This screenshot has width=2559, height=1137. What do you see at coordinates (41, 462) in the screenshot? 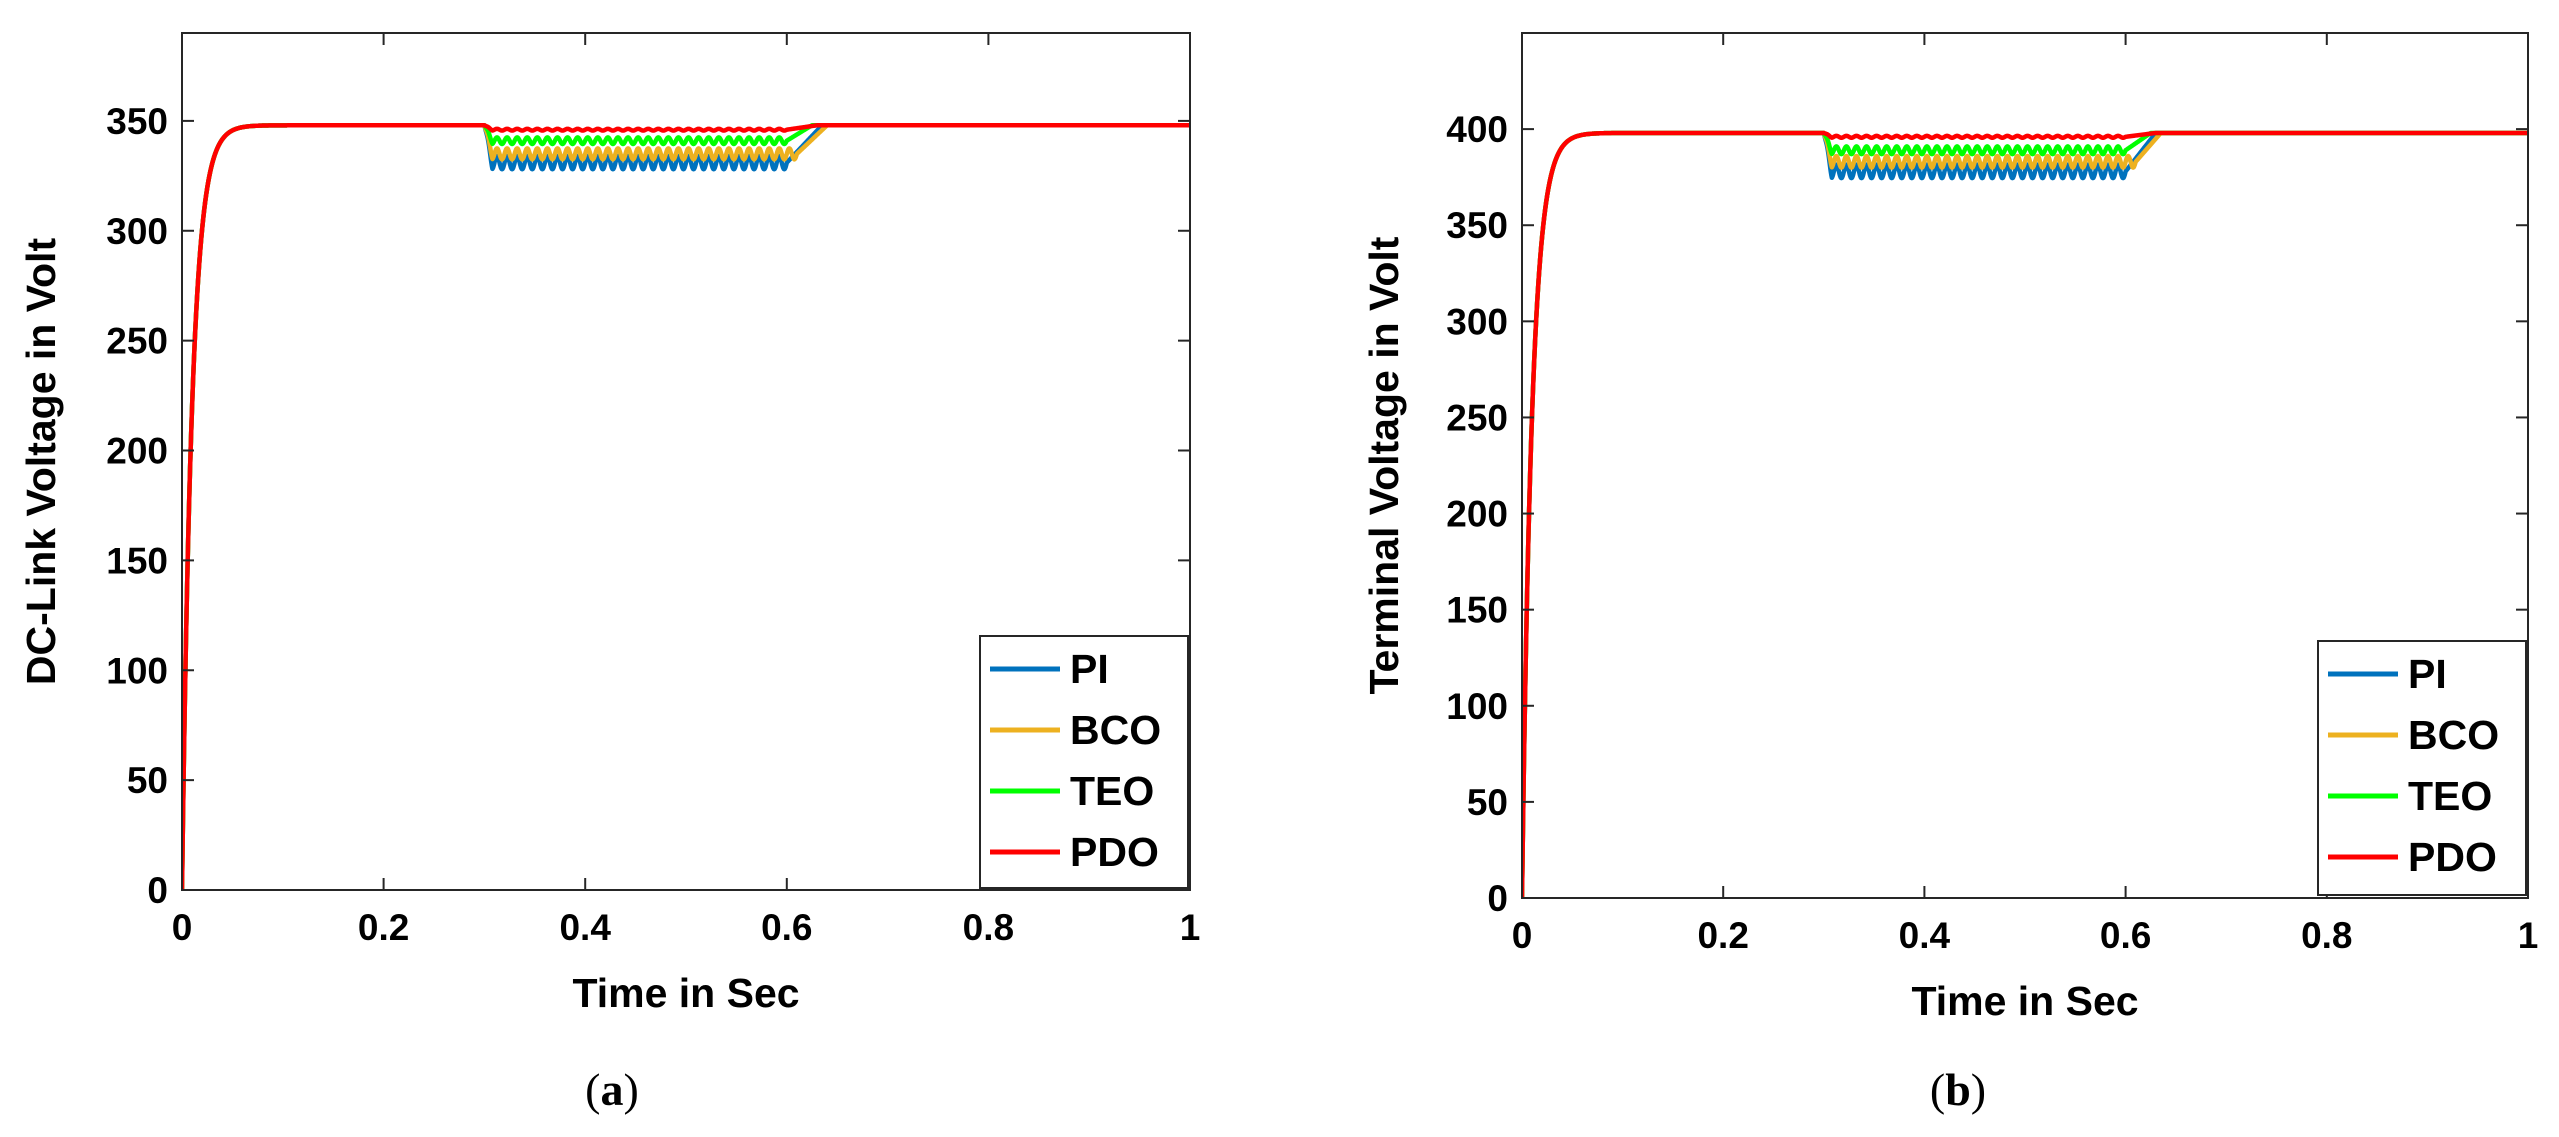
I see `y-axis-label: DC-Link Voltage in Volt` at bounding box center [41, 462].